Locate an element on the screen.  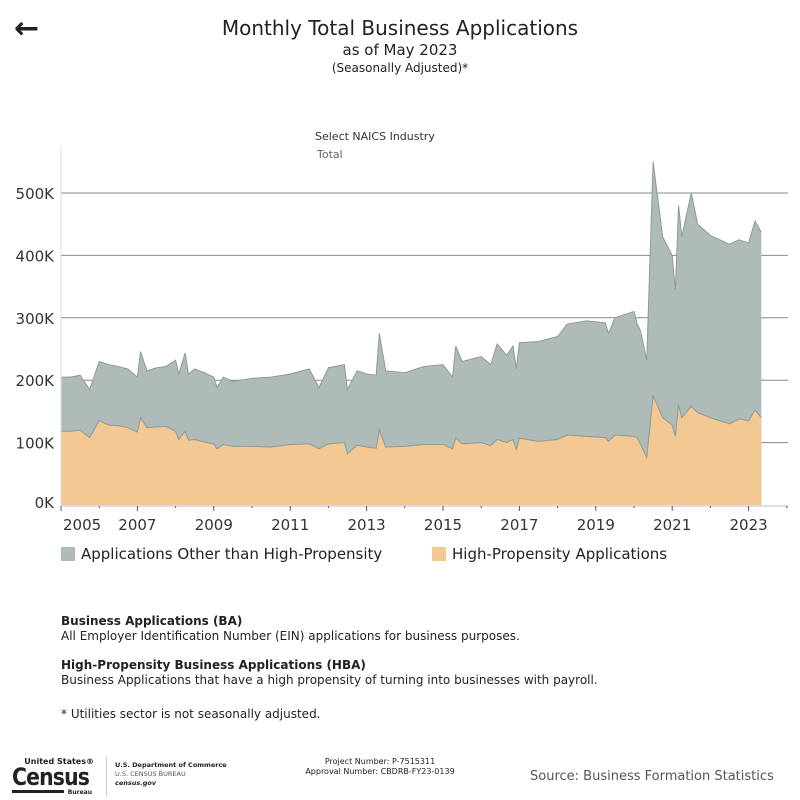
y-tick-label: 500K is located at coordinates (36, 194).